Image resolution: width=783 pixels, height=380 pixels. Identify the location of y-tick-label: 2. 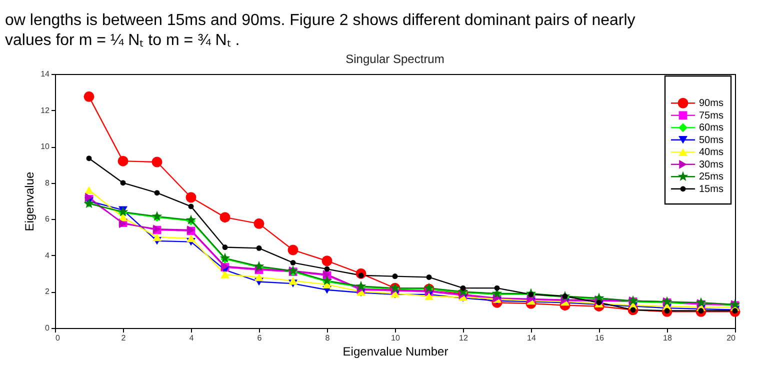
(47, 291).